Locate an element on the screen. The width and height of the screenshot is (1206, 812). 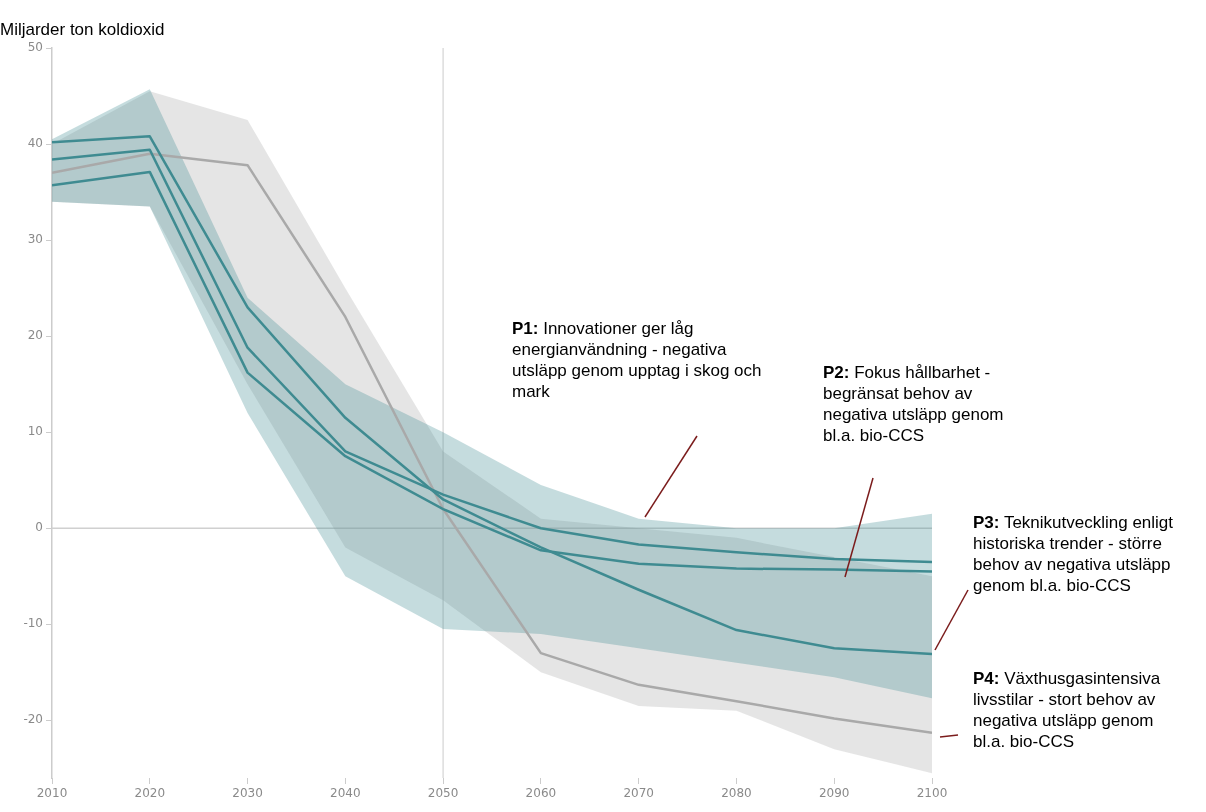
x-tick-label: 2100 is located at coordinates (932, 793).